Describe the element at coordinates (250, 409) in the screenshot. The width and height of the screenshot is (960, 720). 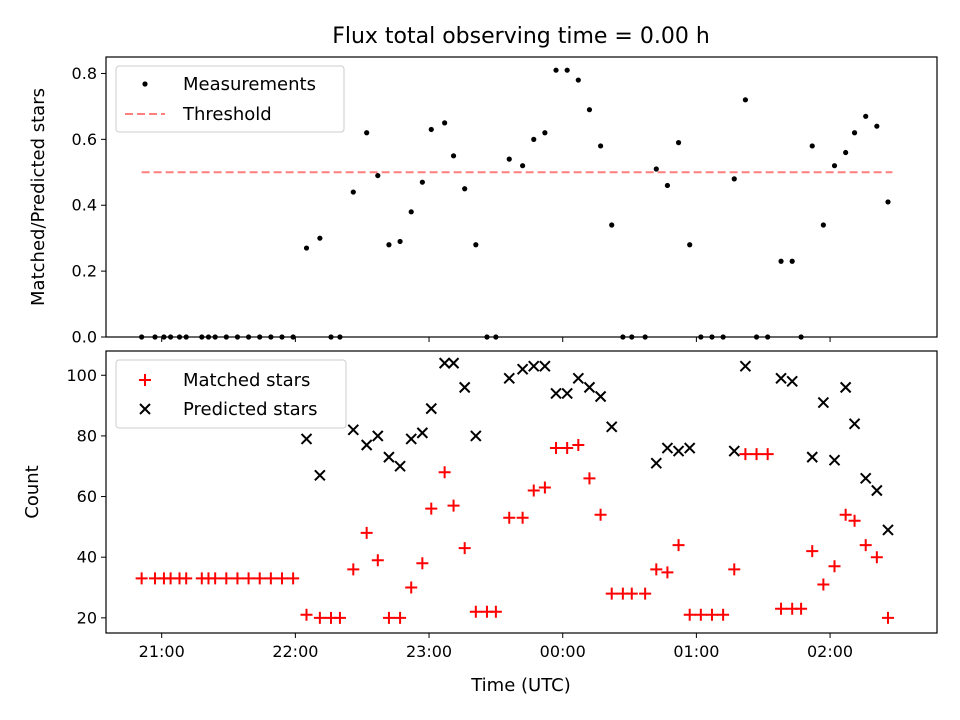
I see `legend-predicted-label: Predicted stars` at that location.